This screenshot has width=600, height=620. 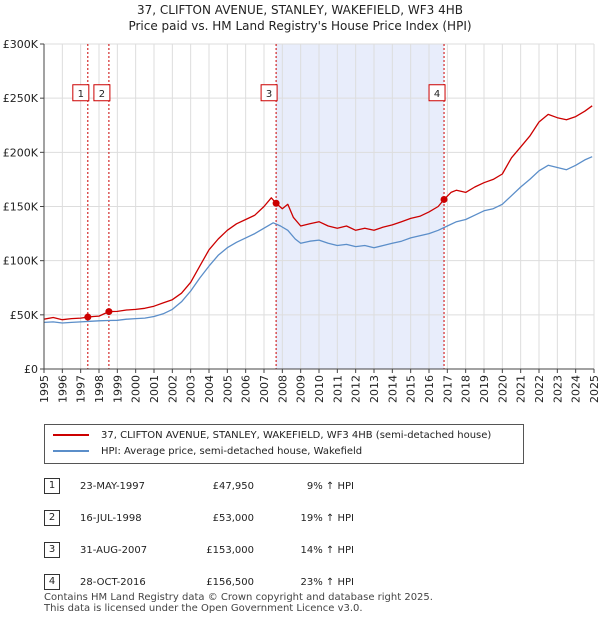 What do you see at coordinates (52, 550) in the screenshot?
I see `sale-number-badge: 3` at bounding box center [52, 550].